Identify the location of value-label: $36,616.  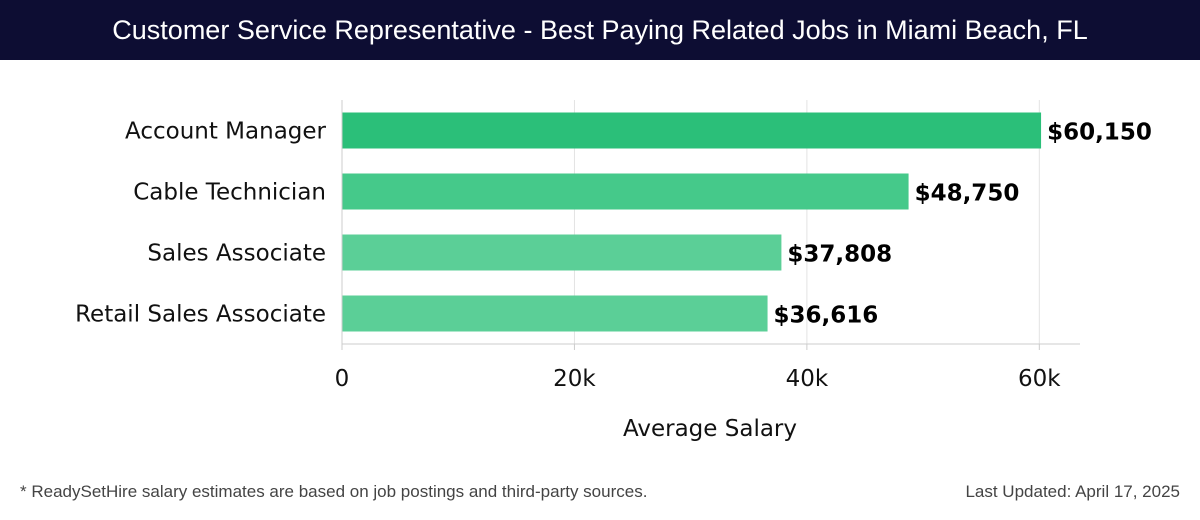
(826, 316).